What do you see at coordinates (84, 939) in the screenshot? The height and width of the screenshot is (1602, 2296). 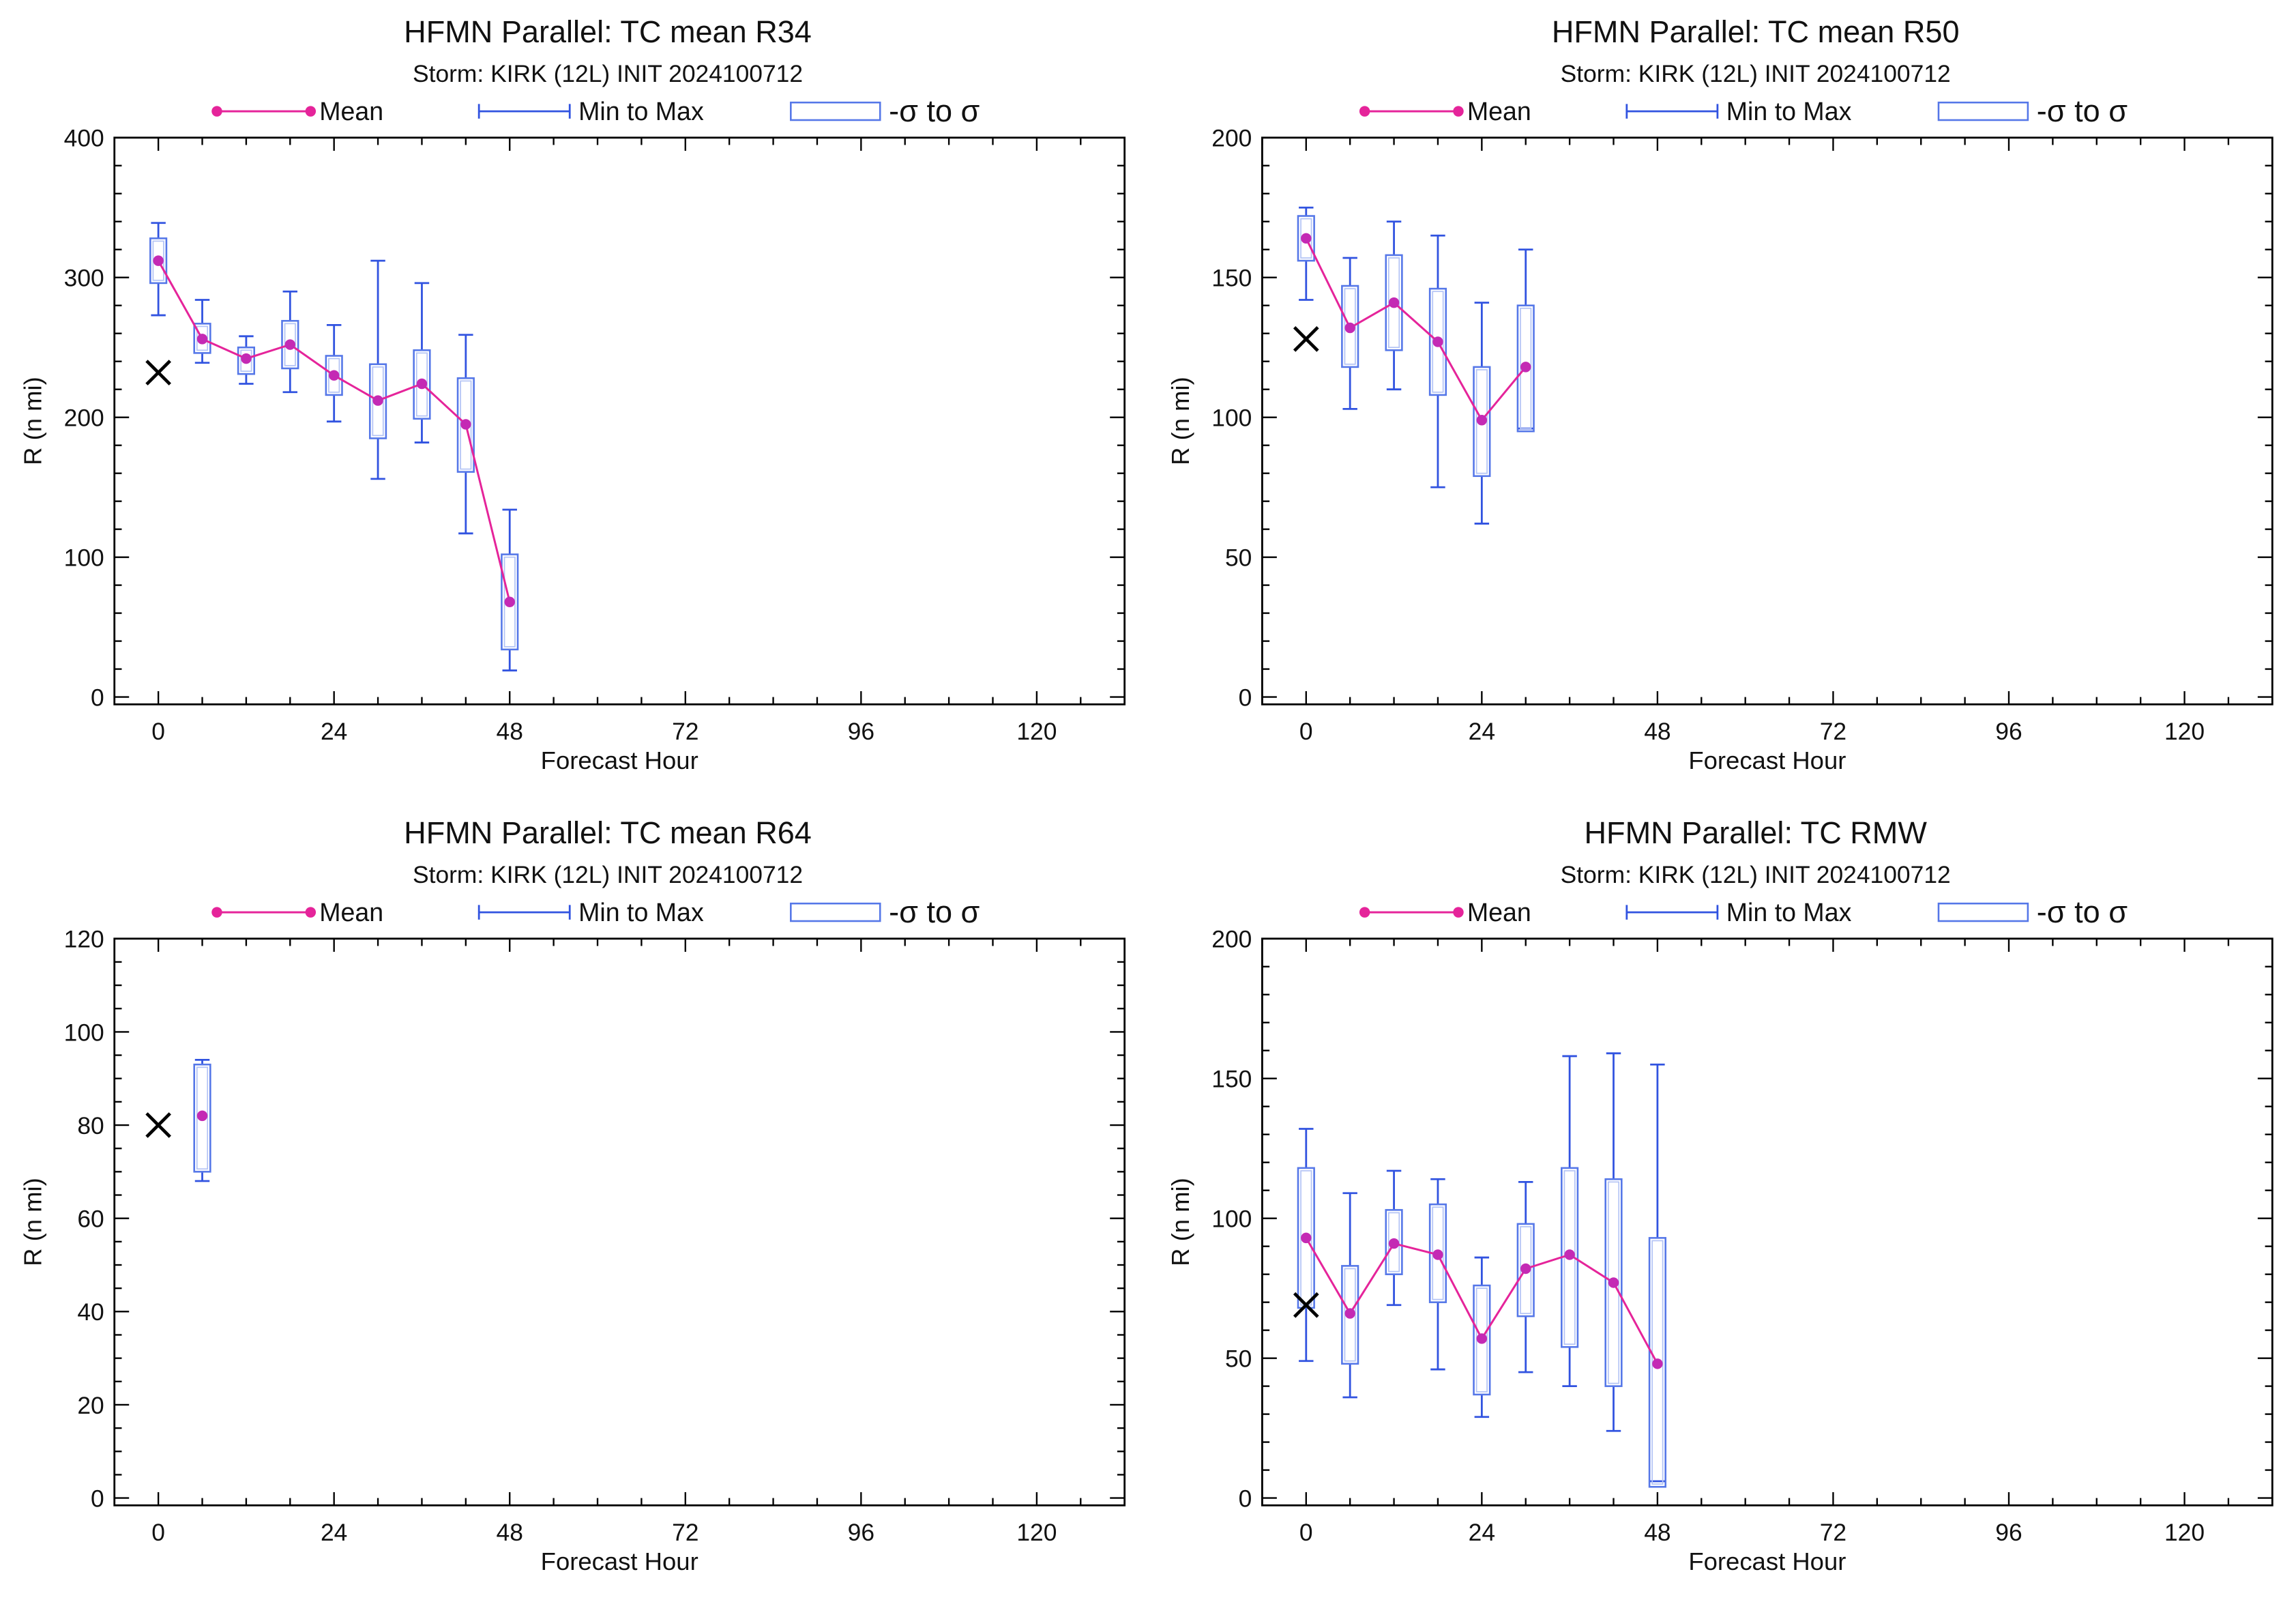 I see `y-tick-label: 120` at bounding box center [84, 939].